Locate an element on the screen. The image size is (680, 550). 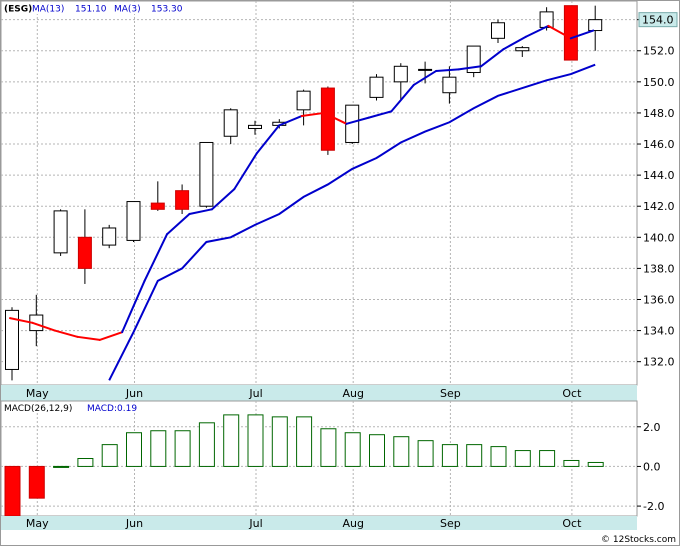
macd-tick-label: 2.0 is located at coordinates (652, 427).